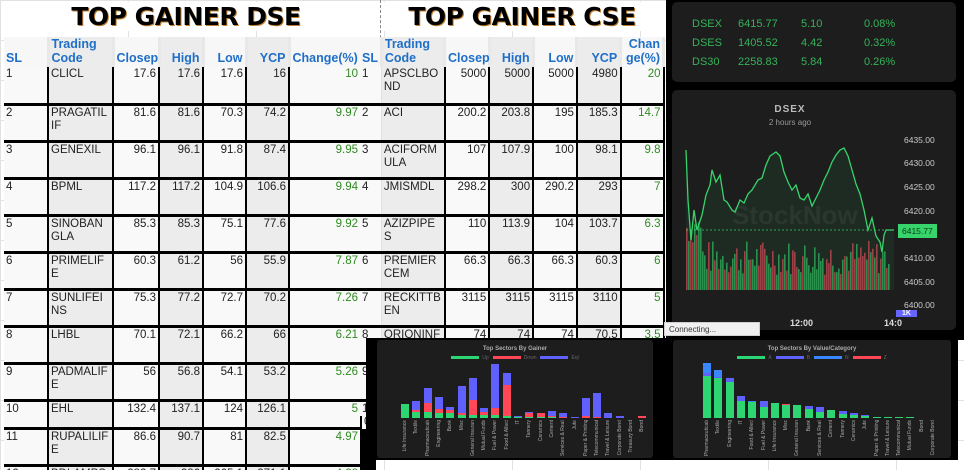 This screenshot has height=470, width=964. I want to click on high-cell: 77.2, so click(181, 306).